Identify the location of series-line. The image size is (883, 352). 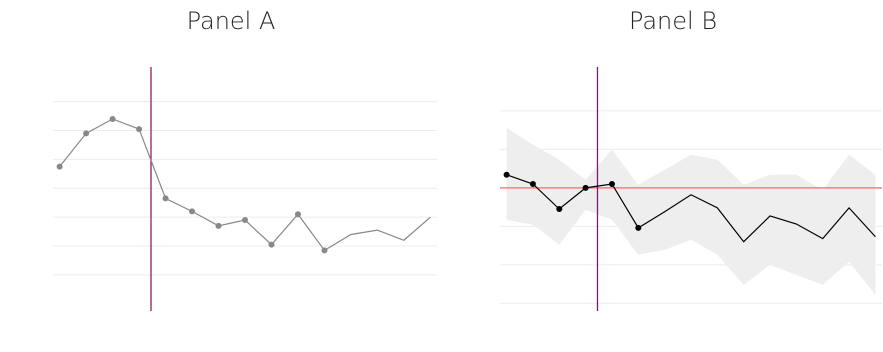
(691, 208).